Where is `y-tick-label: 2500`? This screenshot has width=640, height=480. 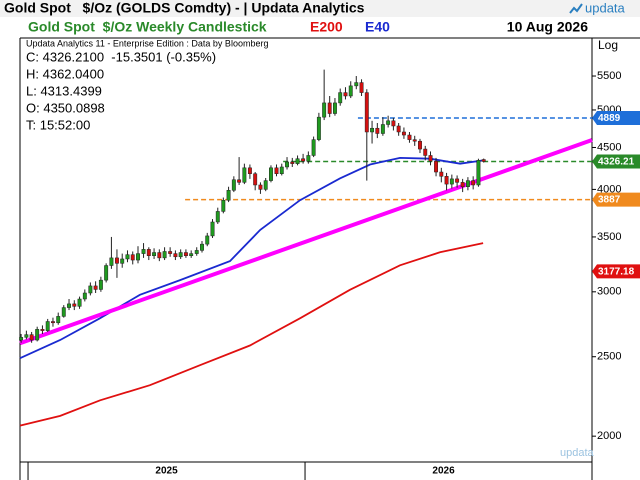
y-tick-label: 2500 is located at coordinates (609, 357).